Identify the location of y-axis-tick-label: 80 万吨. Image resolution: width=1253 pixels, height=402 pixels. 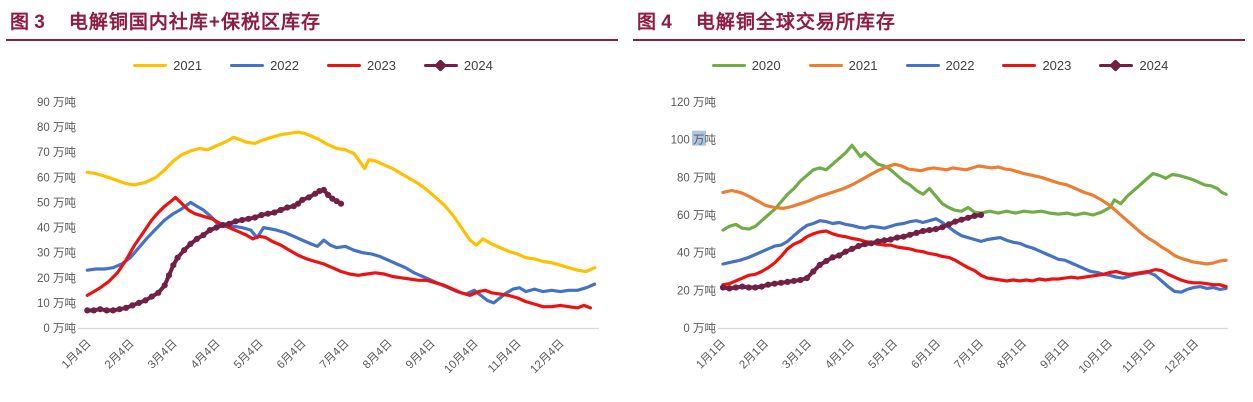
(56, 127).